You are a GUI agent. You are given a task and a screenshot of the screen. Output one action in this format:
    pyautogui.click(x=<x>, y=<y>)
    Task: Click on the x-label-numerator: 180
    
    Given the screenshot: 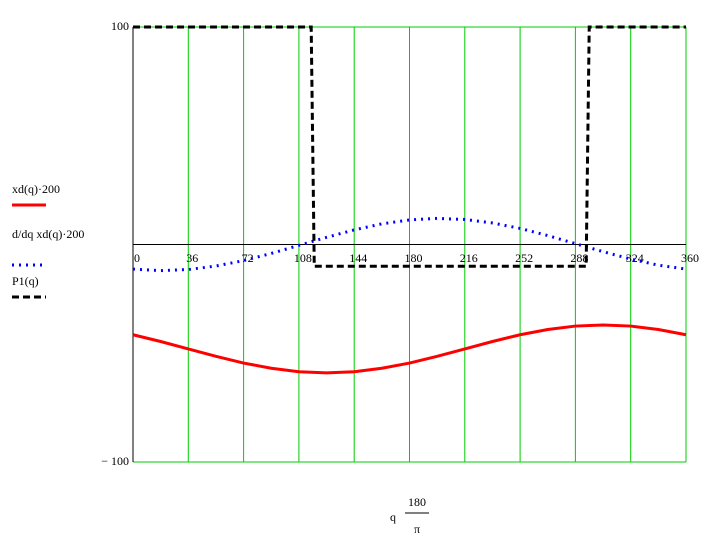 What is the action you would take?
    pyautogui.click(x=417, y=502)
    